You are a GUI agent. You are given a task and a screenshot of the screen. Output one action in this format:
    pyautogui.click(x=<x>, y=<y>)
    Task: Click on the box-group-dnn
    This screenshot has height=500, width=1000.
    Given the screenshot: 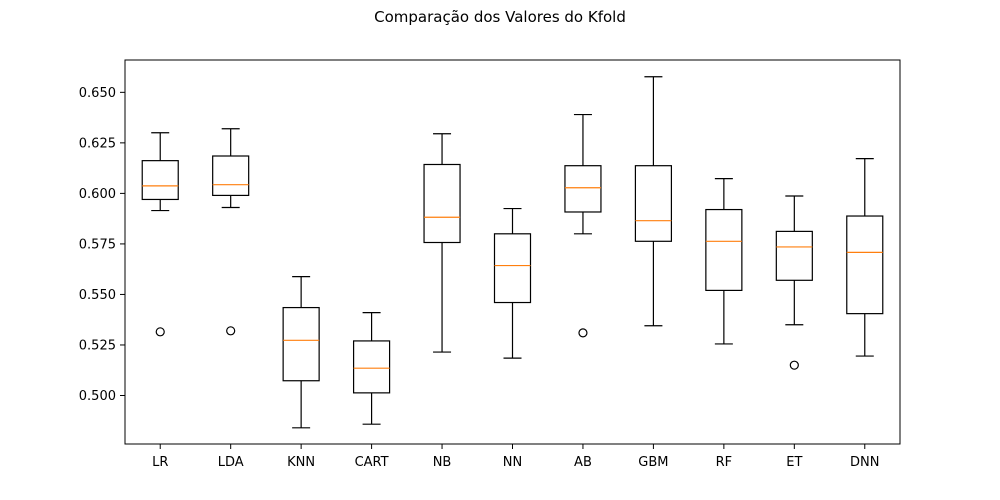 What is the action you would take?
    pyautogui.click(x=865, y=257)
    